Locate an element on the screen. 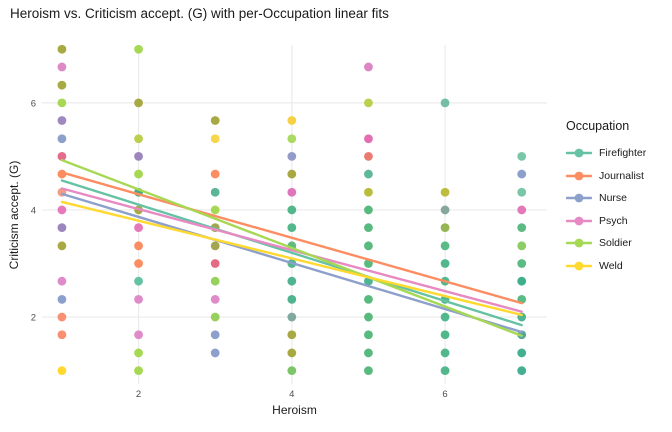  x-axis-label: Heroism is located at coordinates (294, 410).